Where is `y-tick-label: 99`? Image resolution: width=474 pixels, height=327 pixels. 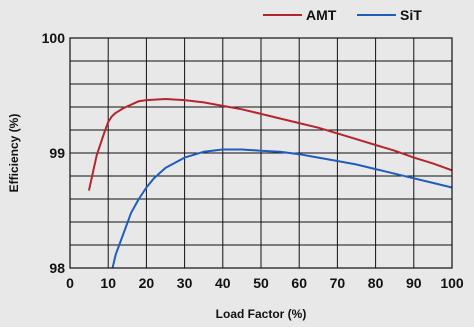 y-tick-label: 99 is located at coordinates (57, 153).